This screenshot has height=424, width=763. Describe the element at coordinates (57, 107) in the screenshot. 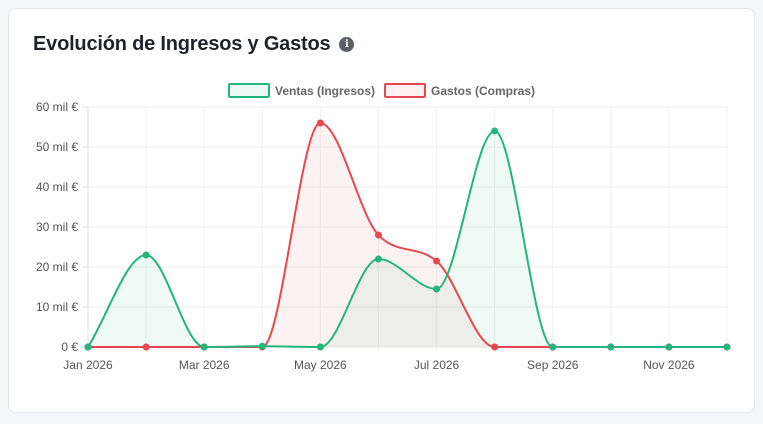

I see `y-tick-label: 60 mil €` at that location.